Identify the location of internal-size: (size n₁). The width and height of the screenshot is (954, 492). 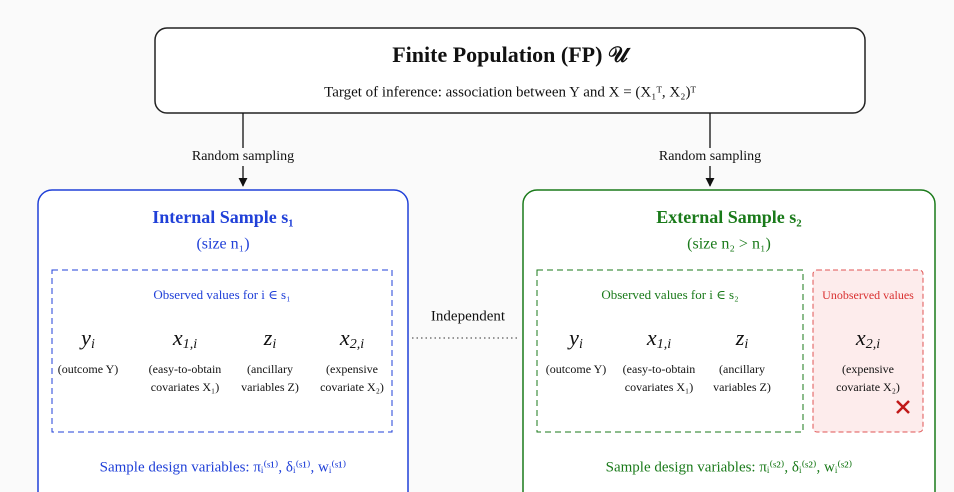
(222, 244).